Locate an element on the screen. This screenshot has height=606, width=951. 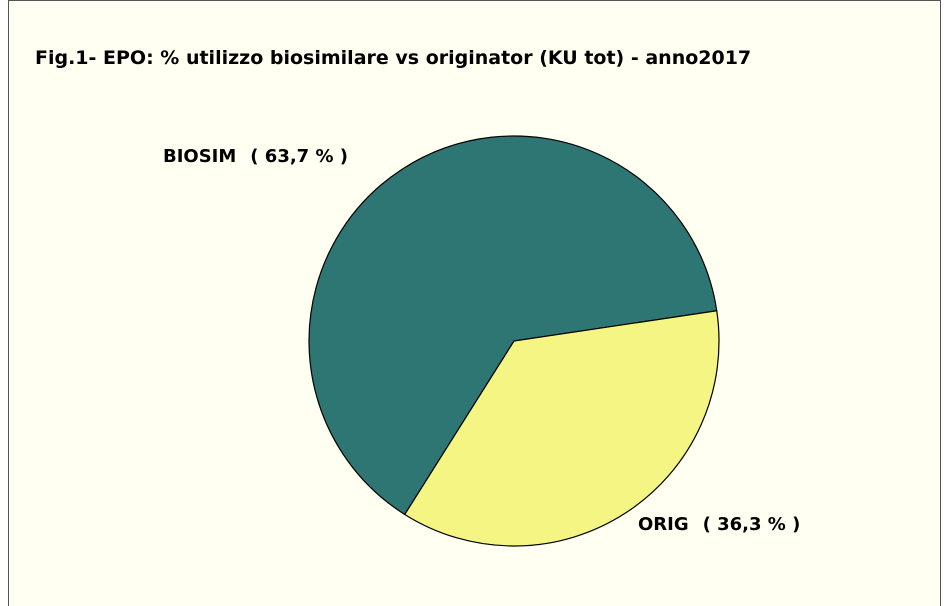
value-label: ( 63,7 % ) is located at coordinates (299, 156).